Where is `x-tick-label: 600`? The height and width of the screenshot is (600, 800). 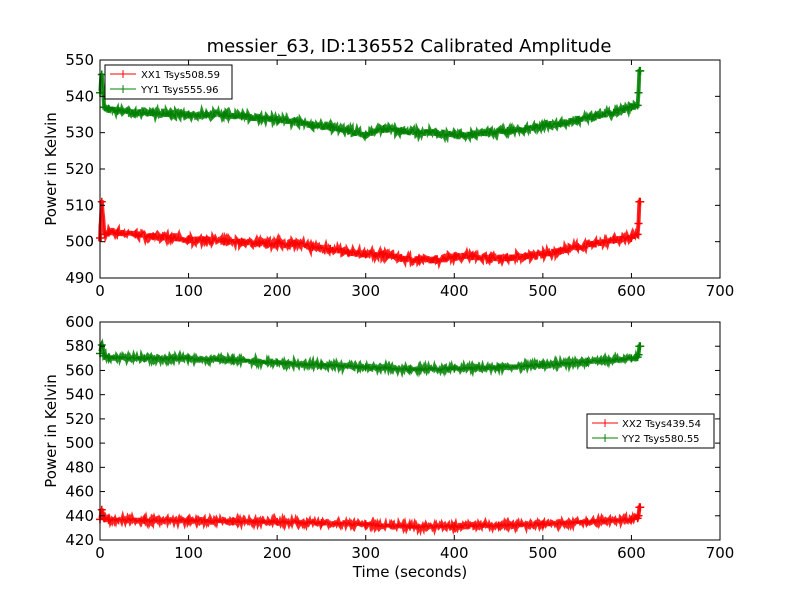 x-tick-label: 600 is located at coordinates (631, 553).